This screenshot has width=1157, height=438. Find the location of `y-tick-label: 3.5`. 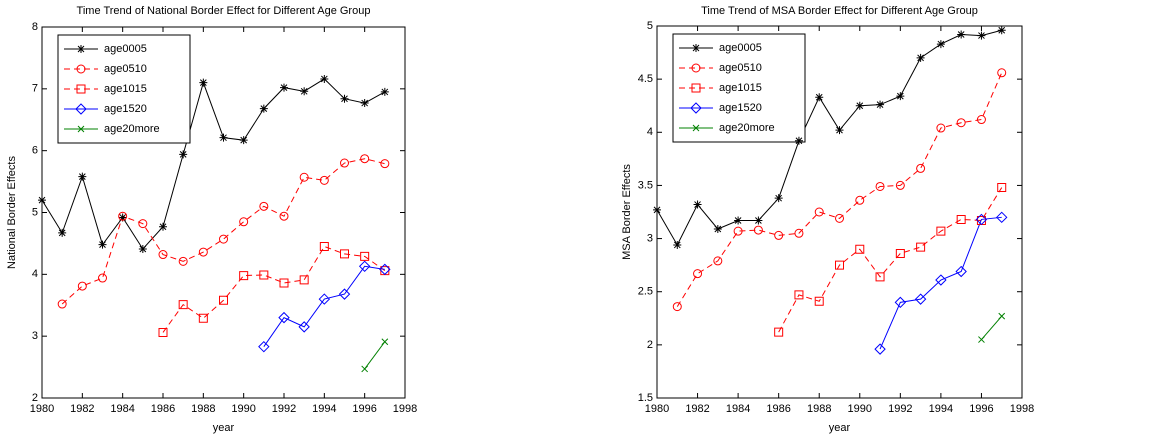

y-tick-label: 3.5 is located at coordinates (645, 185).